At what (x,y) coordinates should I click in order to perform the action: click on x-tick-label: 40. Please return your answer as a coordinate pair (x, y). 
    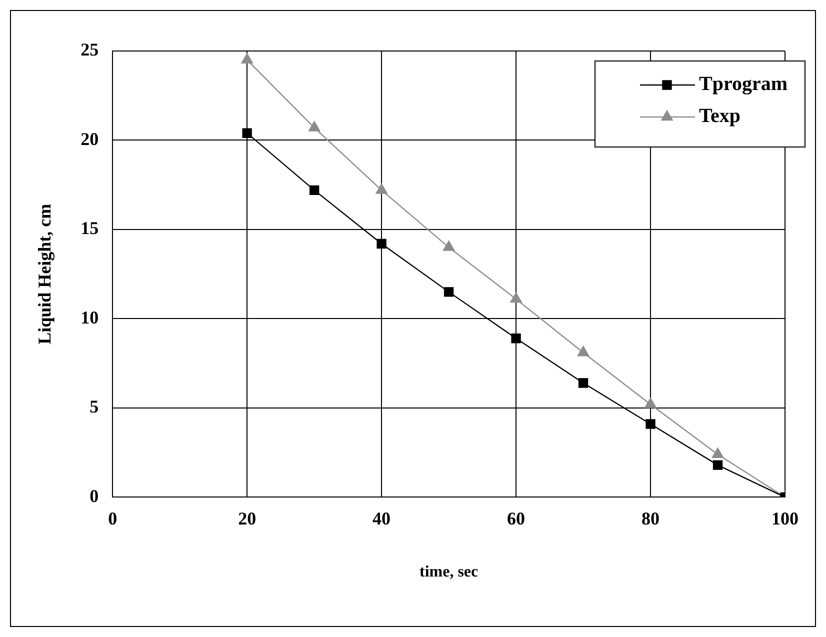
    Looking at the image, I should click on (381, 518).